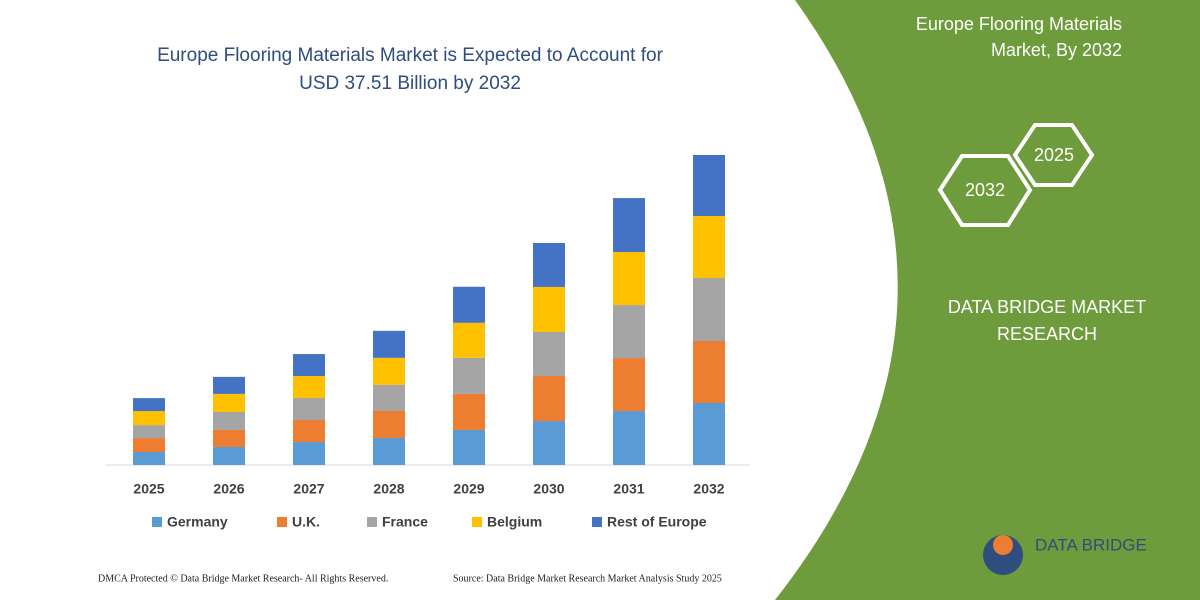  Describe the element at coordinates (1056, 50) in the screenshot. I see `panel-title: Market, By 2032` at that location.